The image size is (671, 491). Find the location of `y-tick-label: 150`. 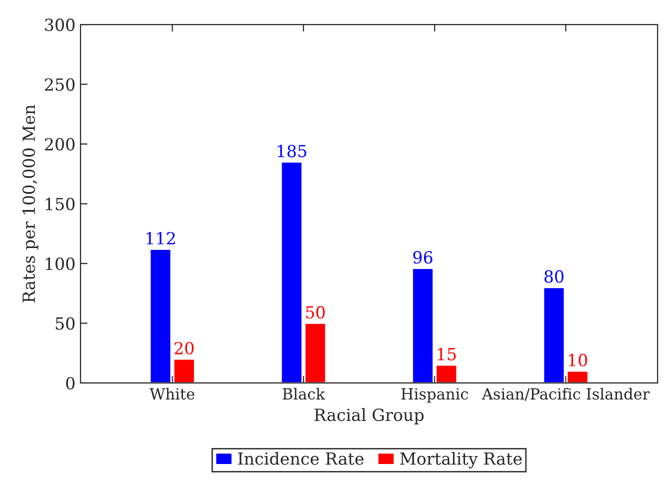

y-tick-label: 150 is located at coordinates (60, 204).